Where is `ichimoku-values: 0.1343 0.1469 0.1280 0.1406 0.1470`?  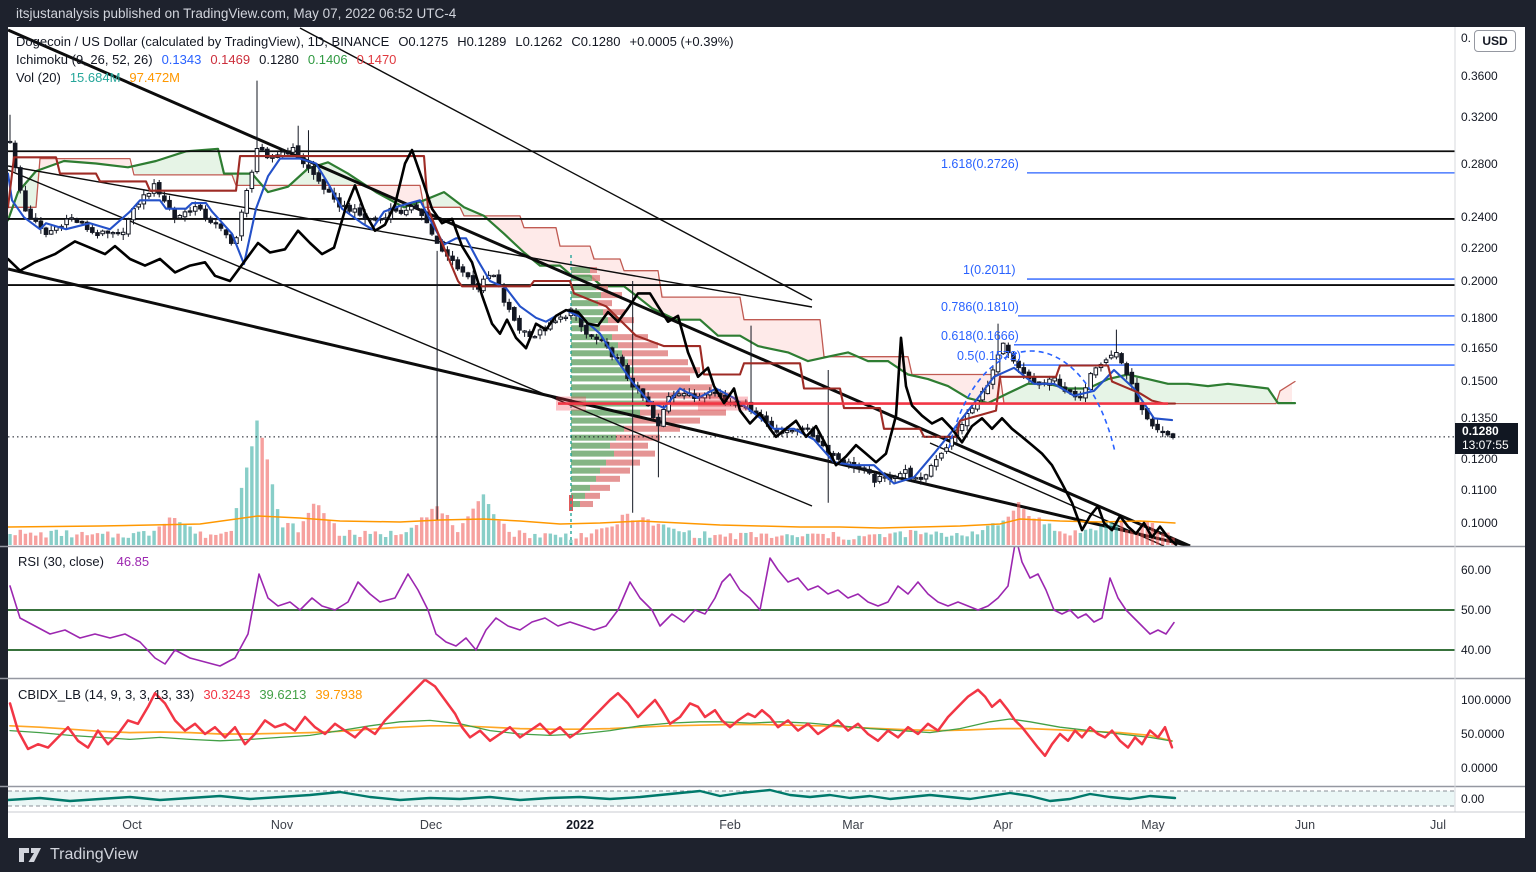
ichimoku-values: 0.1343 0.1469 0.1280 0.1406 0.1470 is located at coordinates (275, 59).